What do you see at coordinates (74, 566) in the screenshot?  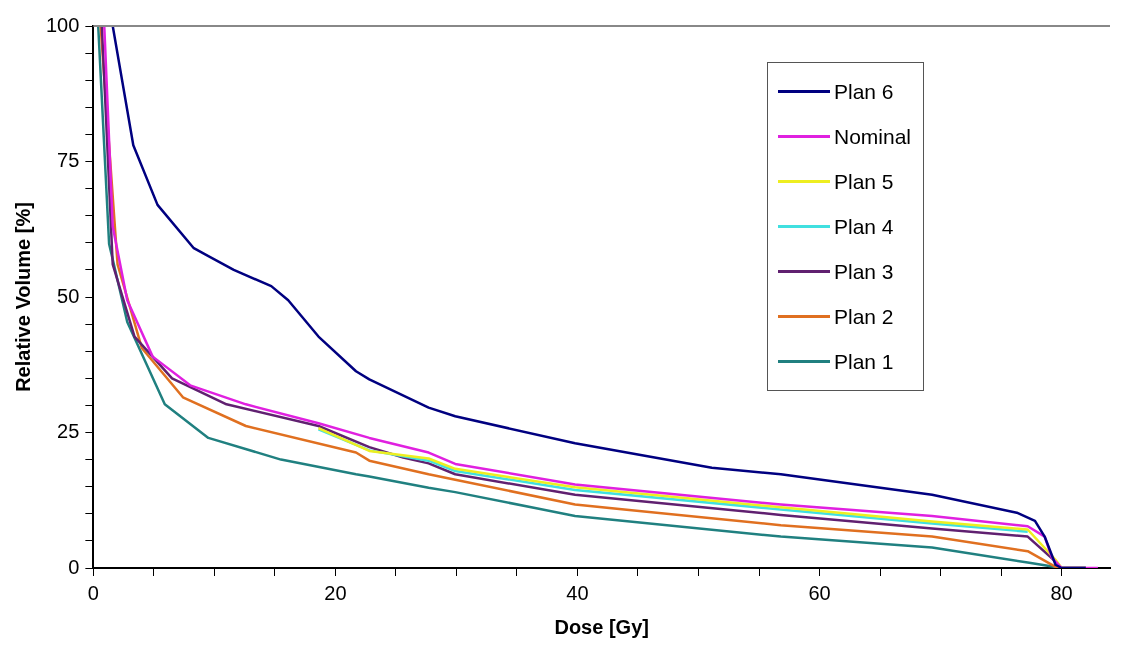 I see `y-tick-label: 0` at bounding box center [74, 566].